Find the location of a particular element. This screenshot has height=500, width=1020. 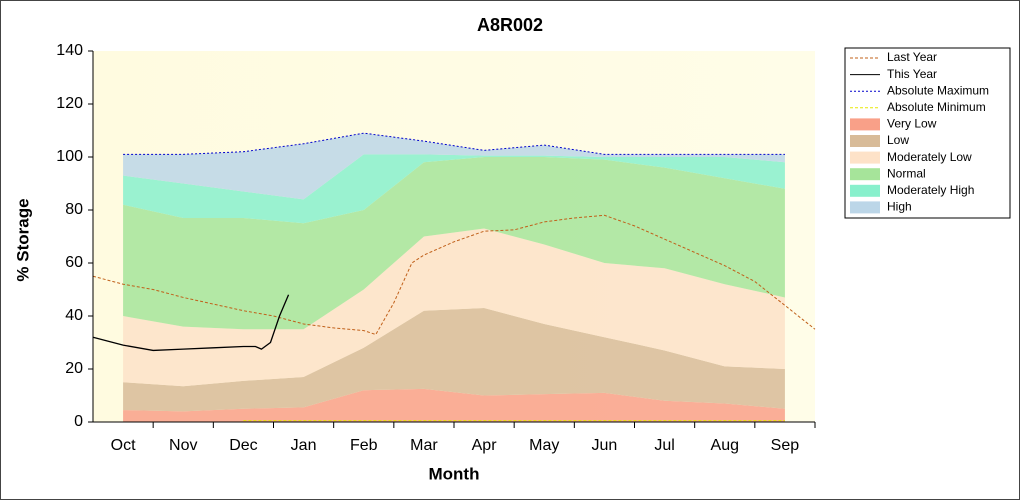

x-axis-label: Month is located at coordinates (454, 473).